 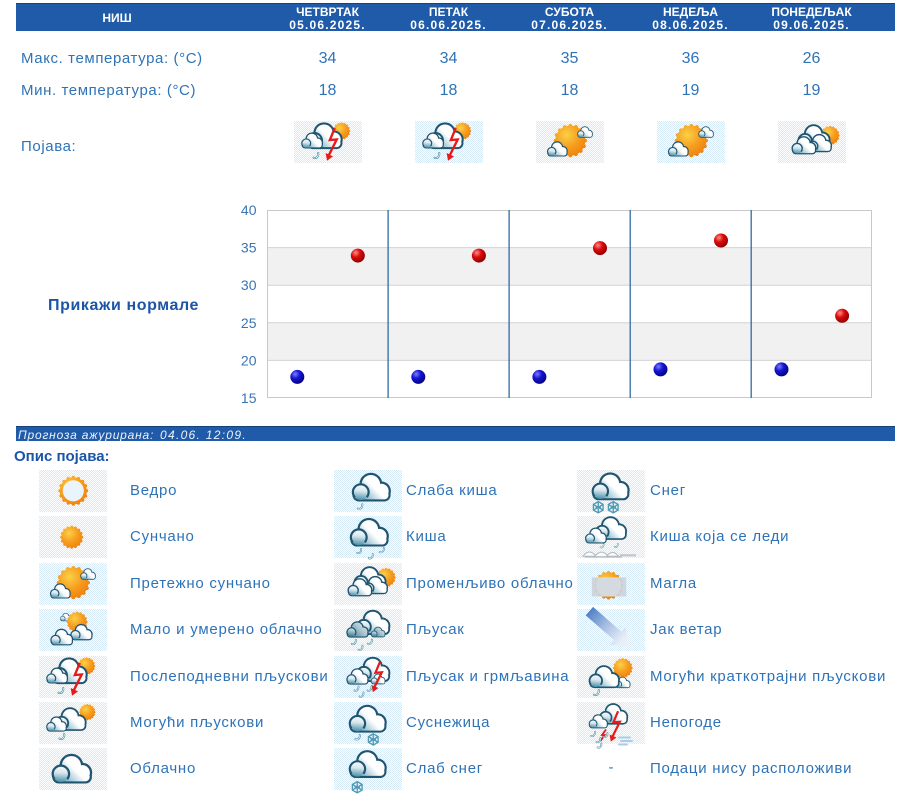 I want to click on svg-text: 25, so click(x=249, y=323).